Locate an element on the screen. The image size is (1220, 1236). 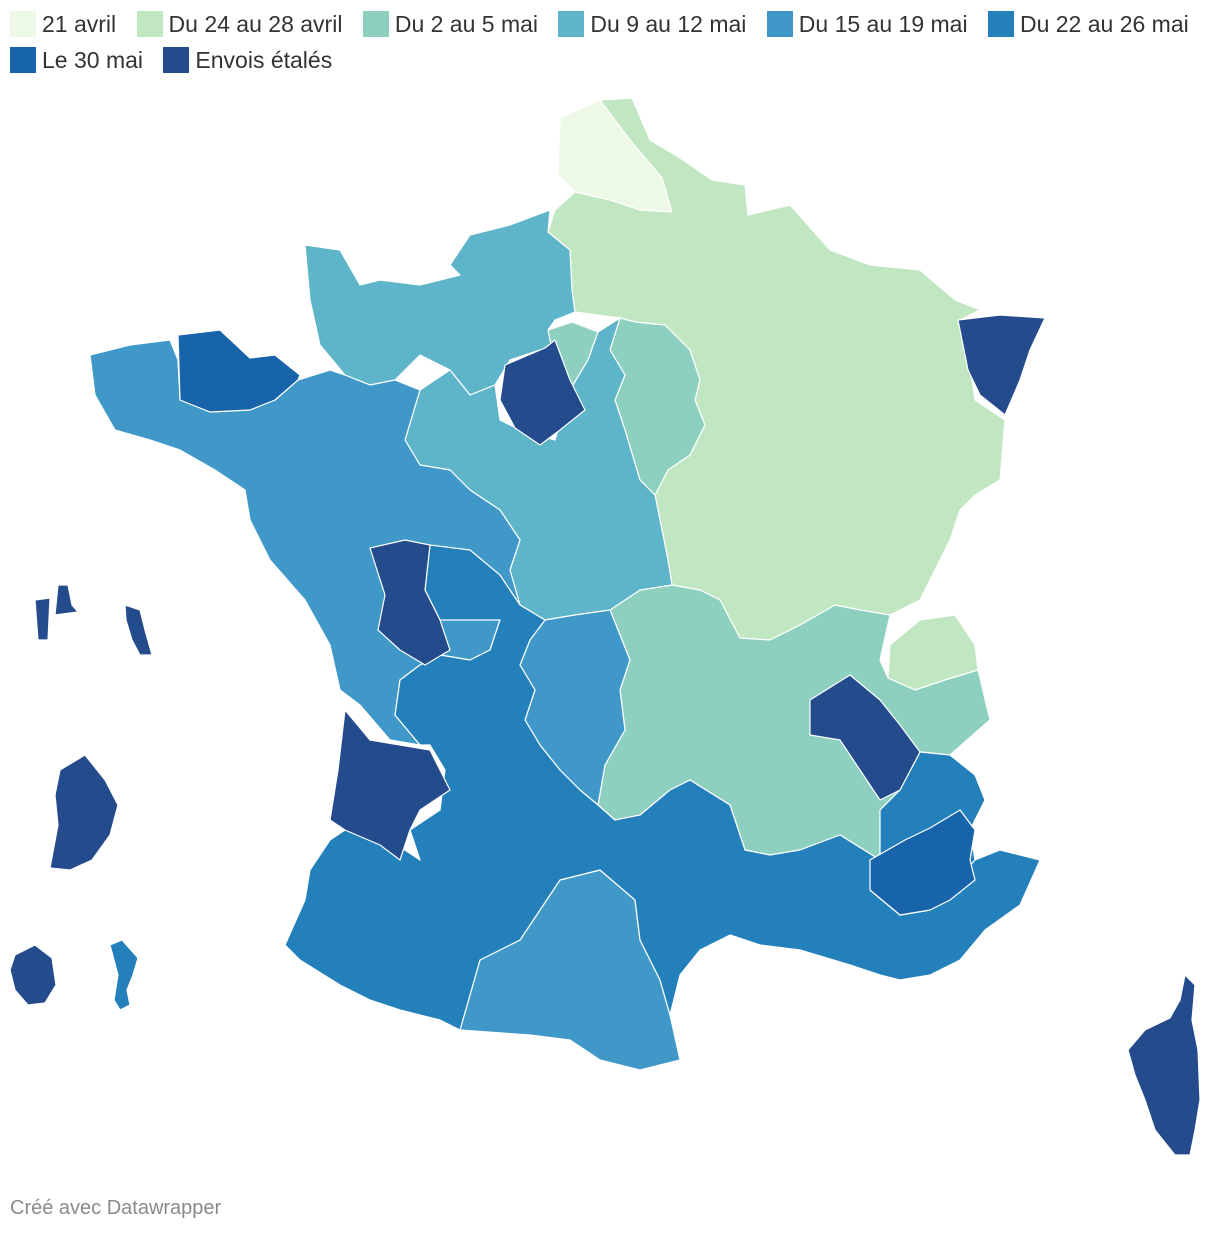
legend-item-envois-etales: Envois étalés is located at coordinates (247, 60).